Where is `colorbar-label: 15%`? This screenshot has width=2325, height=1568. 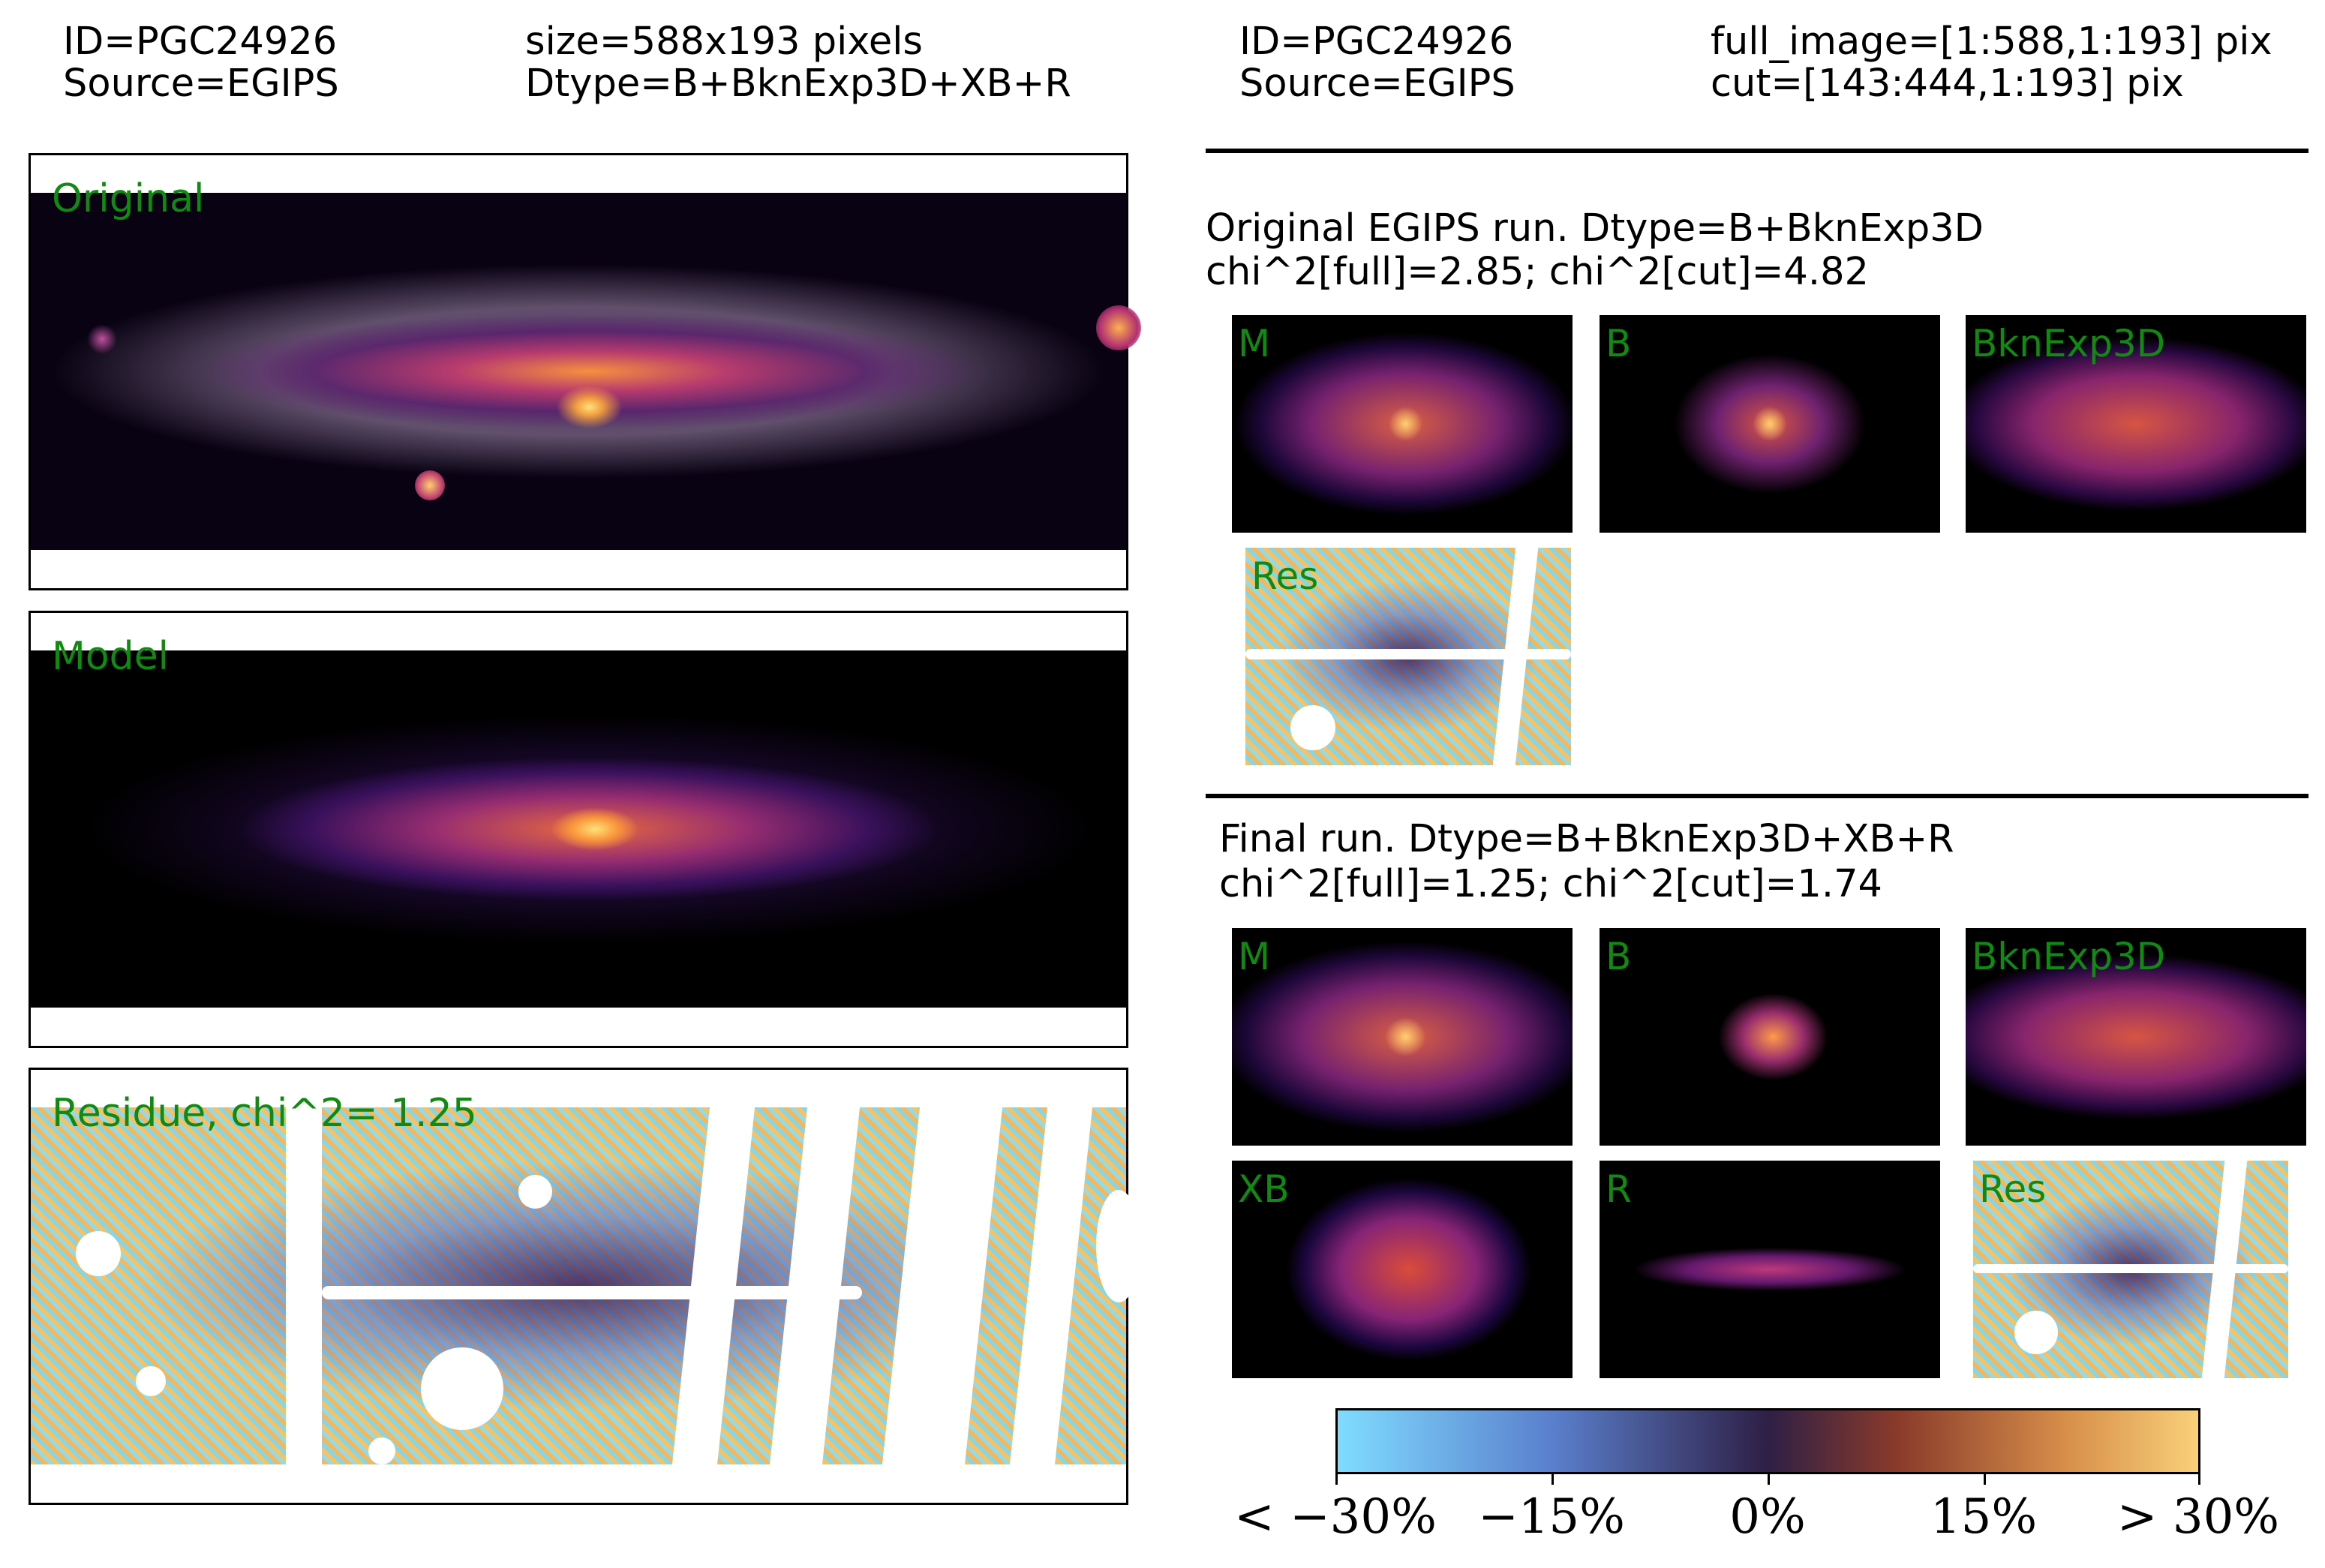 colorbar-label: 15% is located at coordinates (1984, 1517).